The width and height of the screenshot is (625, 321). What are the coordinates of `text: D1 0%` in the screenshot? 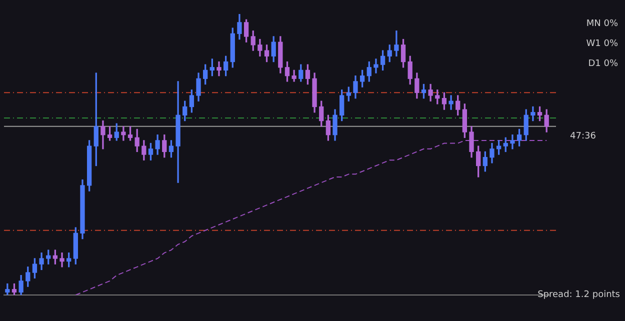 It's located at (603, 64).